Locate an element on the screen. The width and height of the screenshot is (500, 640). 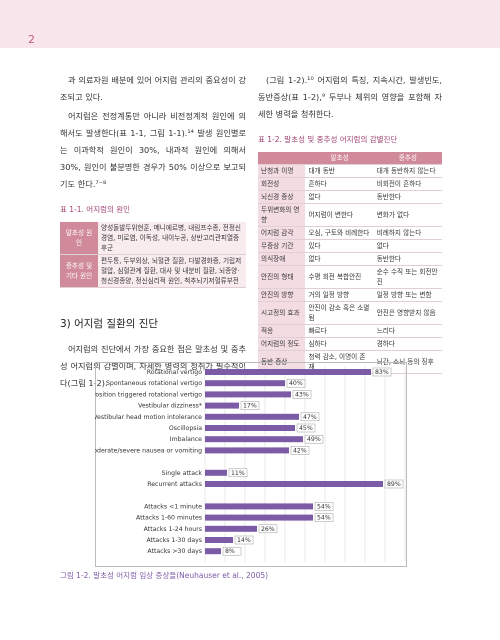
value-label: 89% is located at coordinates (394, 484).